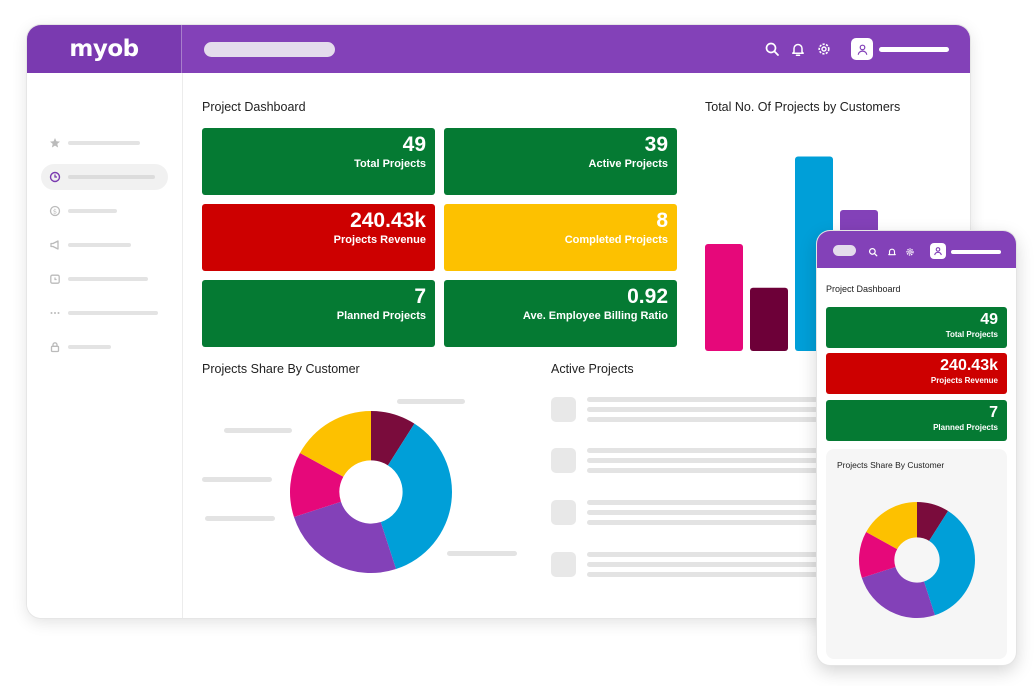 This screenshot has height=686, width=1035. I want to click on mobile-share-title: Projects Share By Customer, so click(891, 465).